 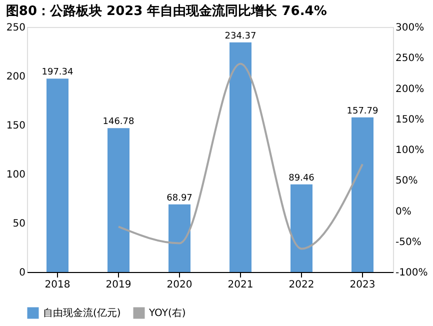 I want to click on data-label: 157.79, so click(x=362, y=111).